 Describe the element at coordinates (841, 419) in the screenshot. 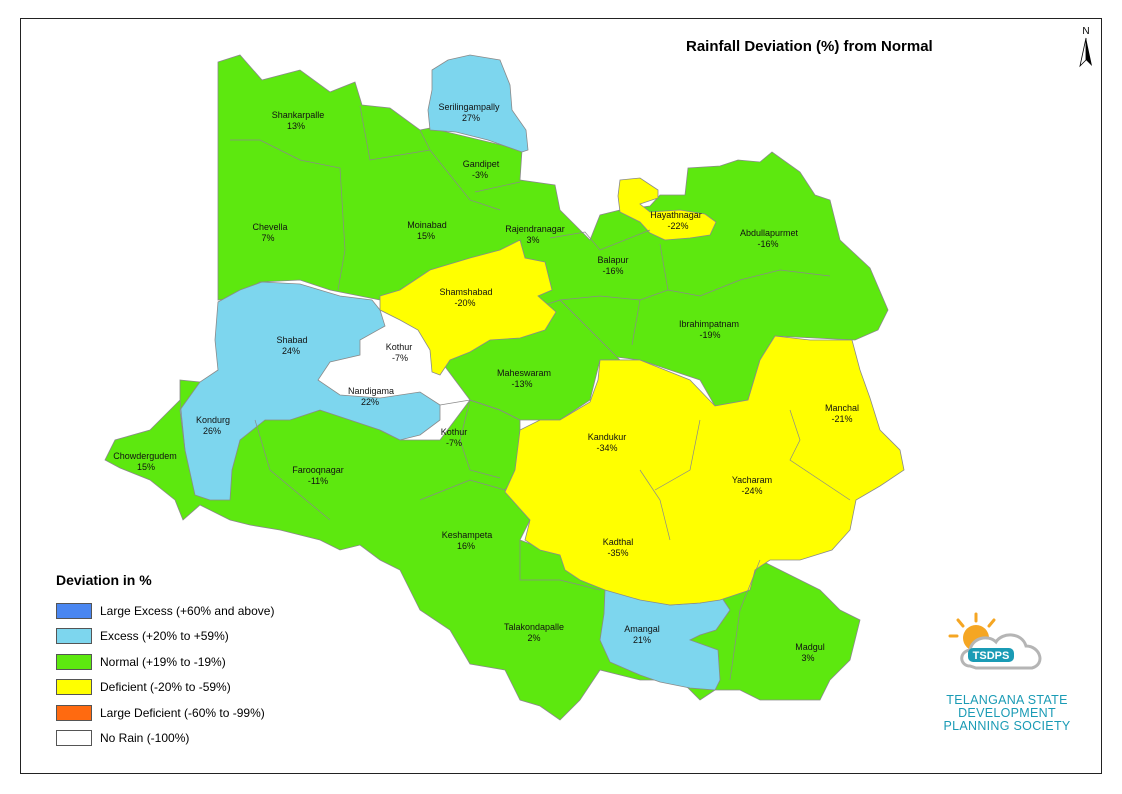

I see `mandal-value: -21%` at that location.